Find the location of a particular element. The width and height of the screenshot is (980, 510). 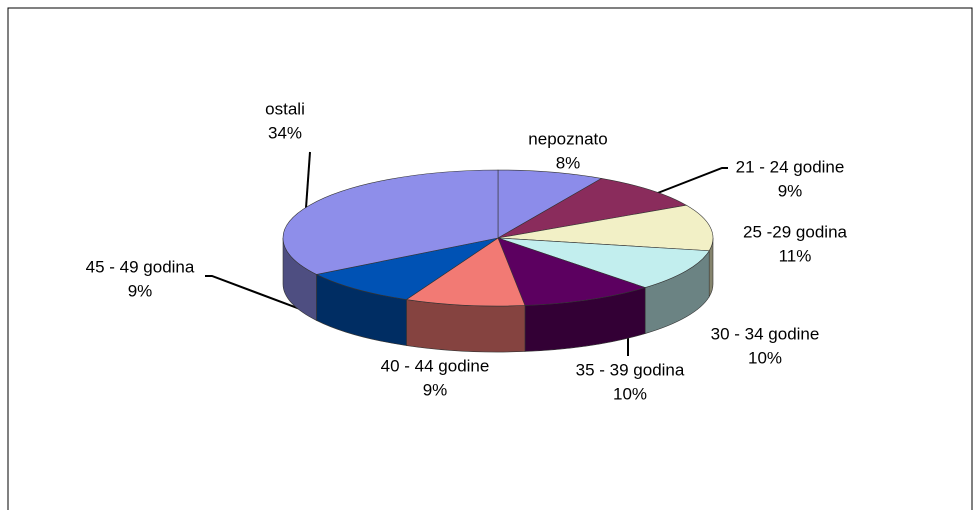

slice-label: 21 - 24 godine is located at coordinates (790, 166).